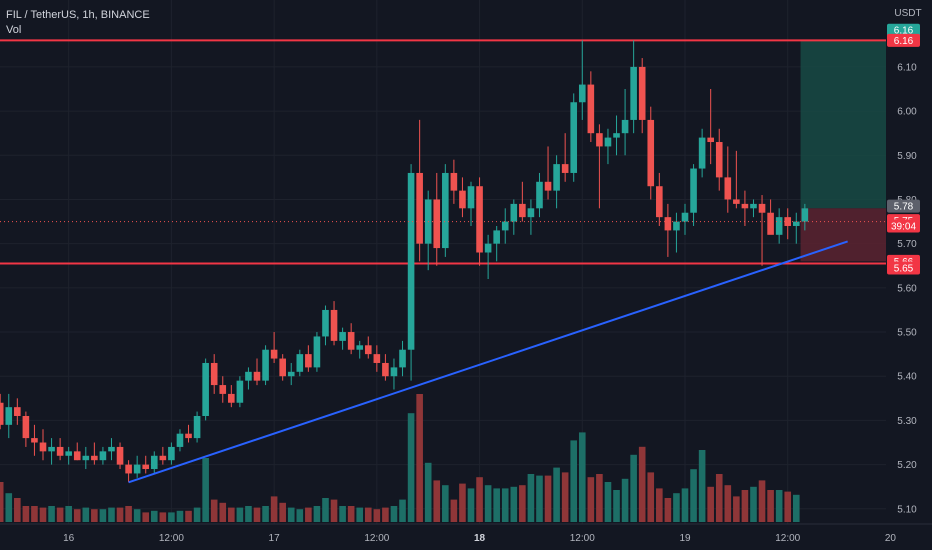 The height and width of the screenshot is (550, 932). Describe the element at coordinates (907, 13) in the screenshot. I see `currency-label: USDT` at that location.